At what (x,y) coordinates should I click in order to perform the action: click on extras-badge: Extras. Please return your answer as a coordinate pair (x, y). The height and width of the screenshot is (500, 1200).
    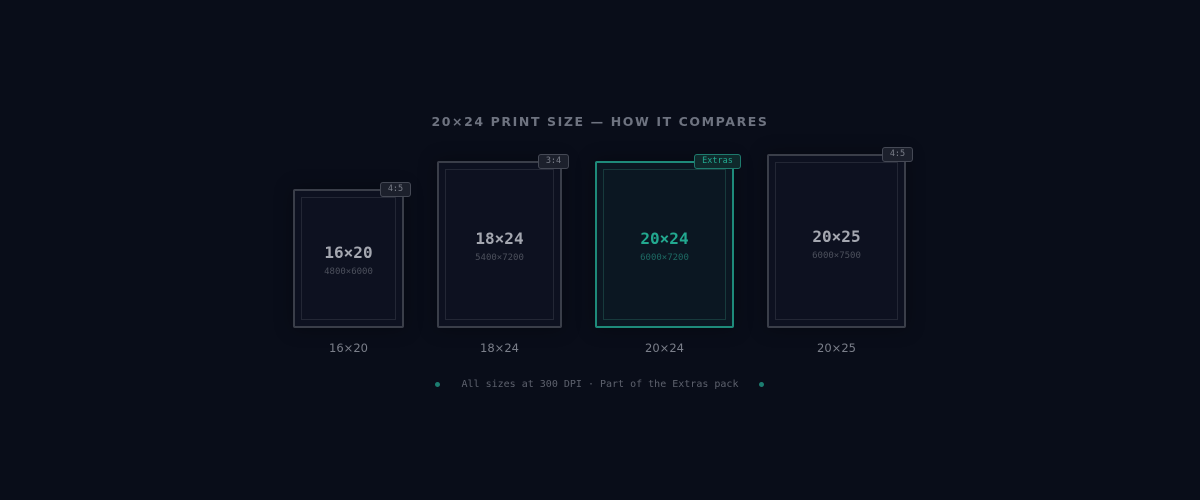
    Looking at the image, I should click on (717, 161).